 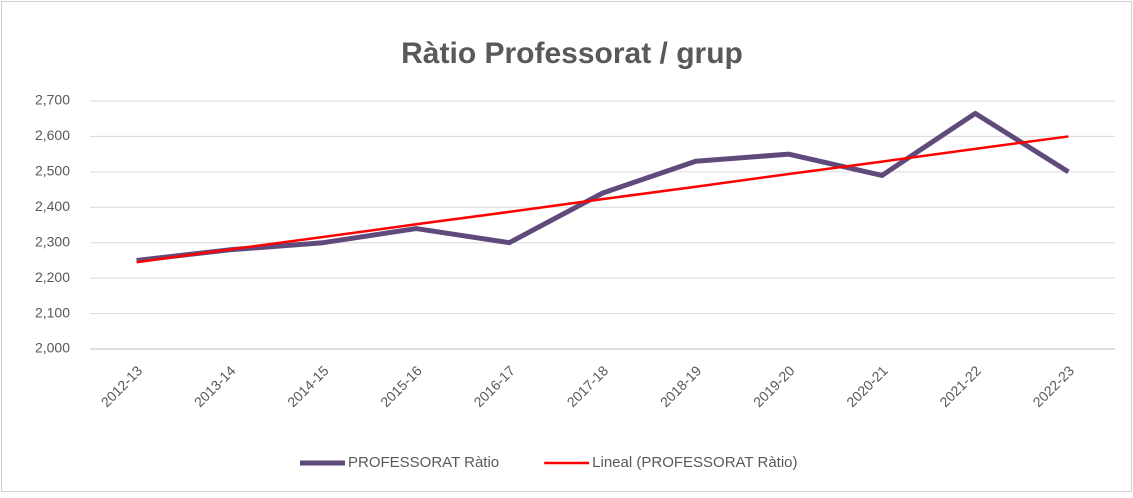 What do you see at coordinates (572, 53) in the screenshot?
I see `chart-title: Ràtio Professorat / grup` at bounding box center [572, 53].